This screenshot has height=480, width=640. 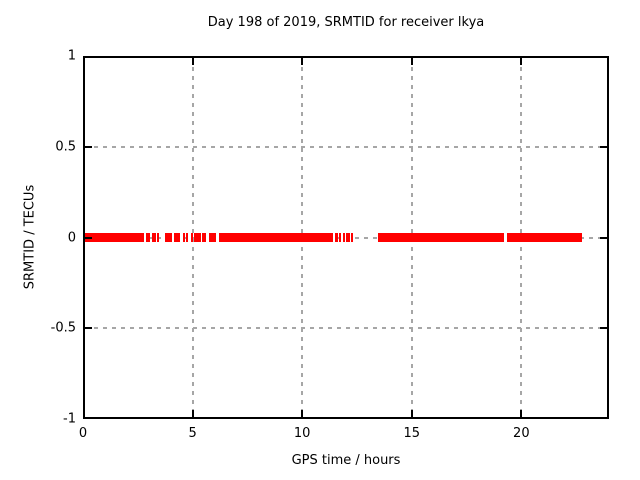 What do you see at coordinates (63, 328) in the screenshot?
I see `y-tick-label: -0.5` at bounding box center [63, 328].